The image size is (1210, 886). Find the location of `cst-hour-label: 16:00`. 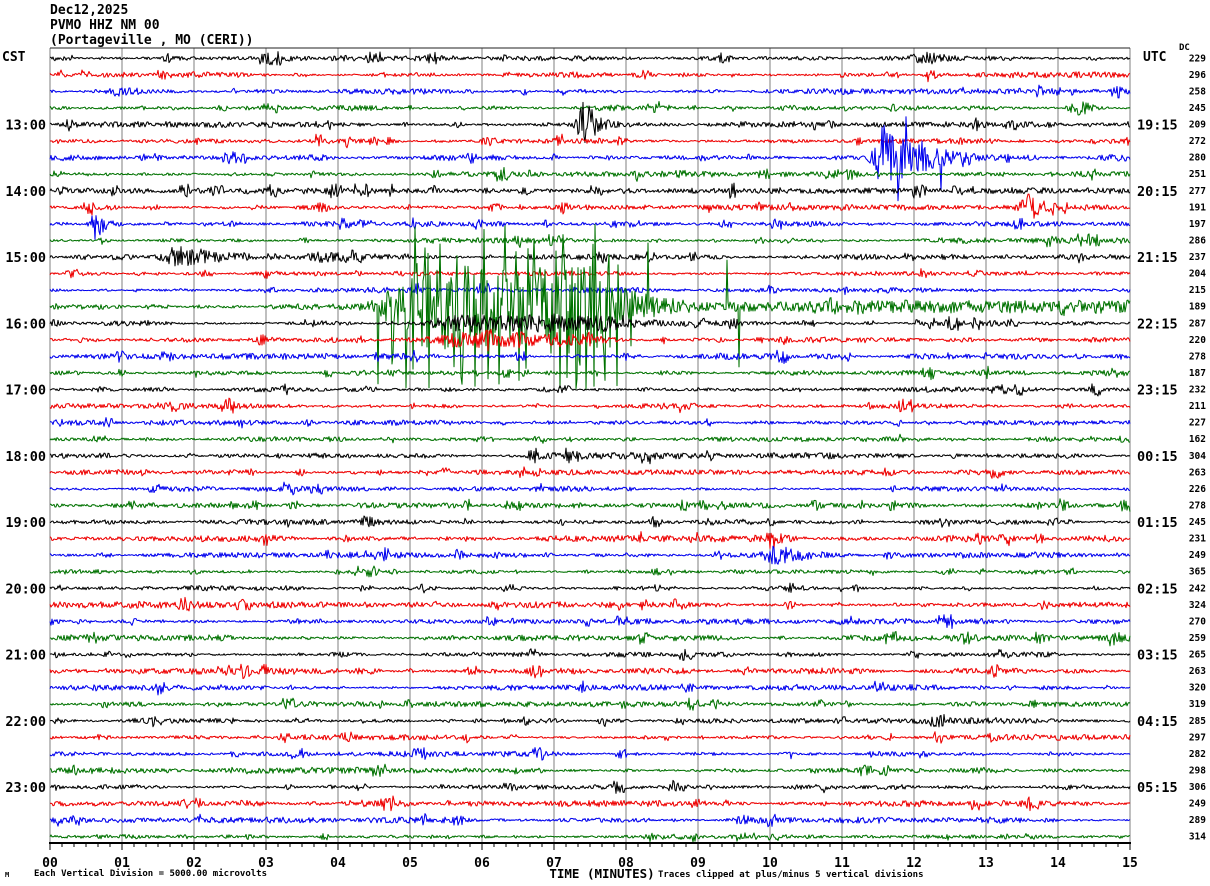

cst-hour-label: 16:00 is located at coordinates (25, 324).